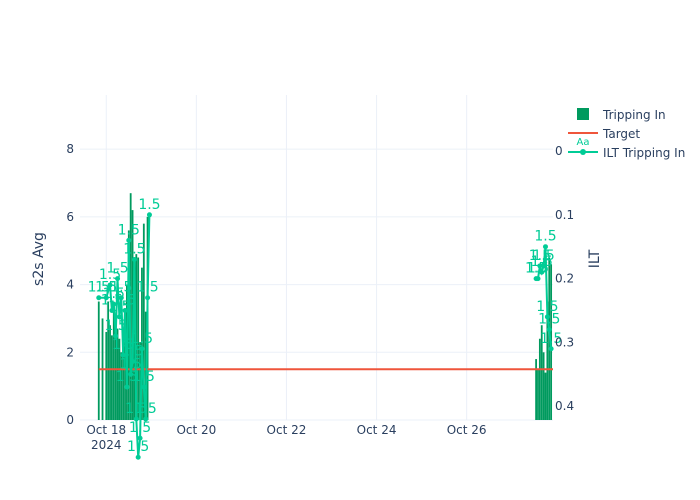 This screenshot has width=700, height=500. What do you see at coordinates (583, 152) in the screenshot?
I see `legend-marker-icon` at bounding box center [583, 152].